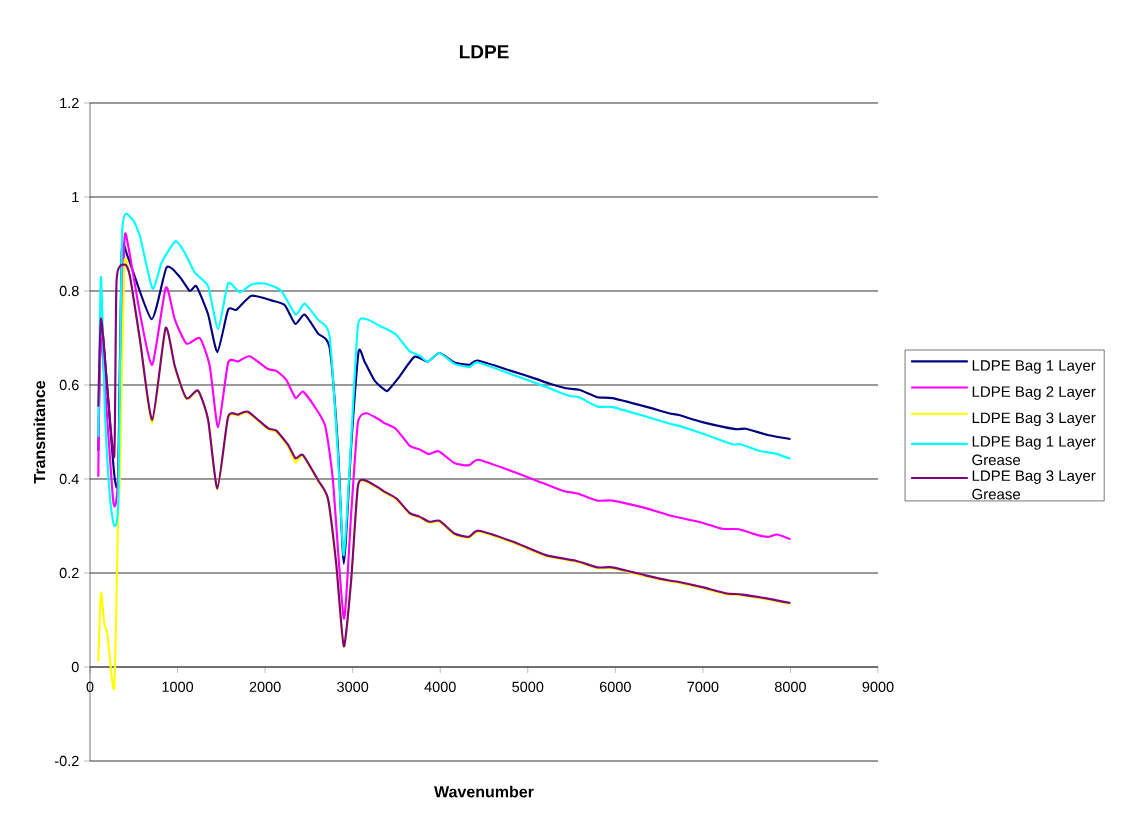 The width and height of the screenshot is (1141, 814). What do you see at coordinates (69, 385) in the screenshot?
I see `y-tick-label: 0.6` at bounding box center [69, 385].